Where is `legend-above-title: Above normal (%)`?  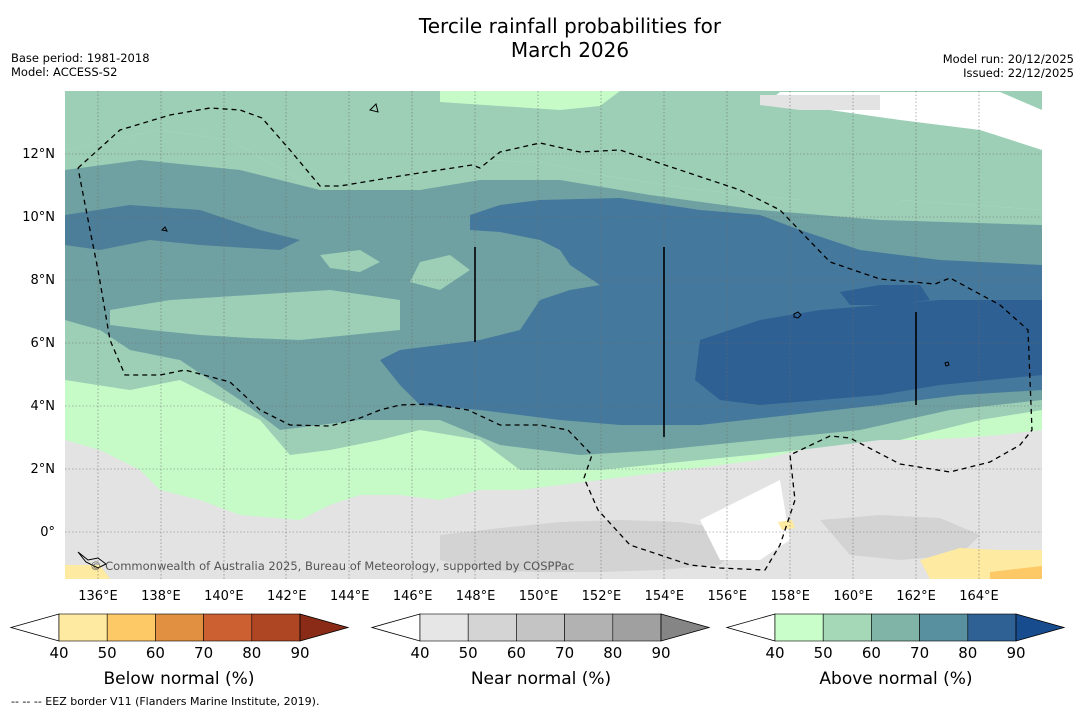 legend-above-title: Above normal (%) is located at coordinates (896, 679).